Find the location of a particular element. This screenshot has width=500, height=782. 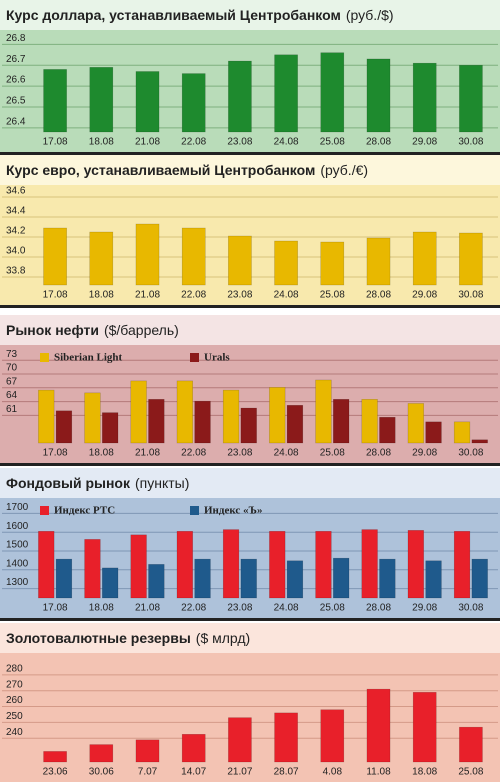

chart-title: Рынок нефти ($/баррель) is located at coordinates (92, 330).